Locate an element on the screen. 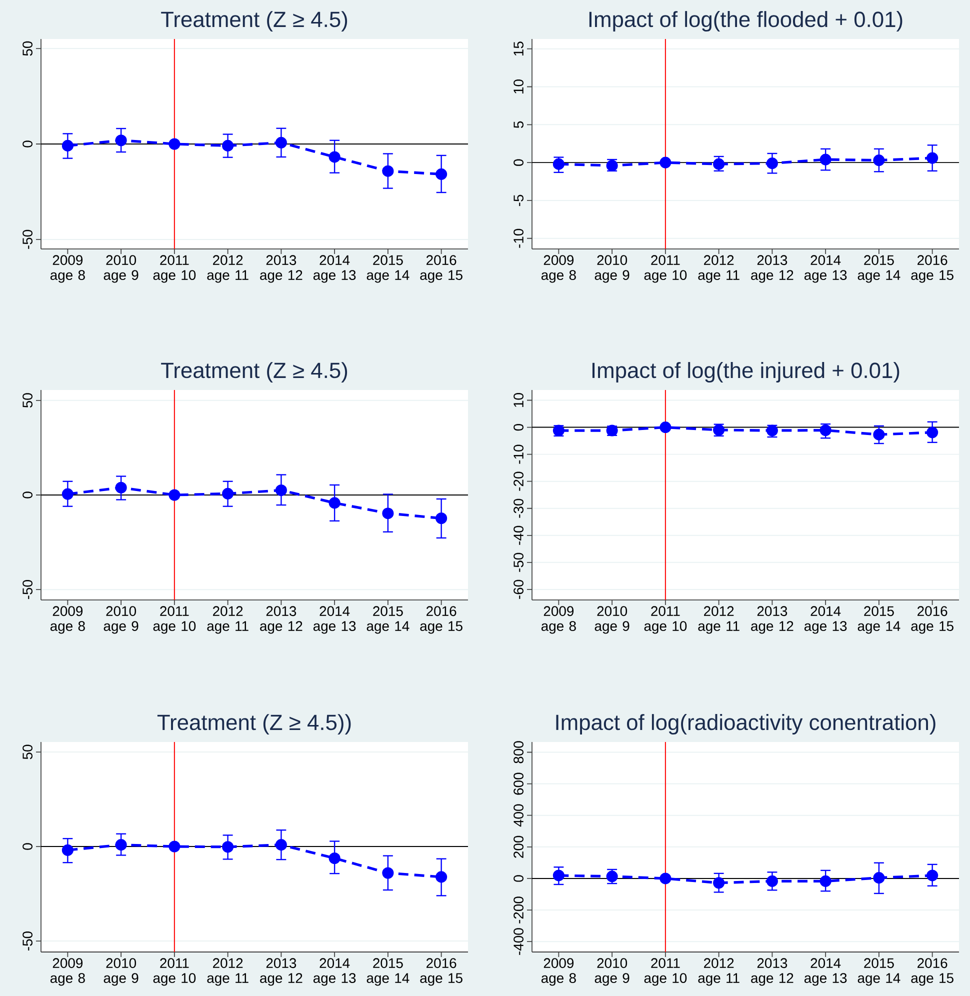 The image size is (970, 996). y-tick-label: -60 is located at coordinates (519, 589).